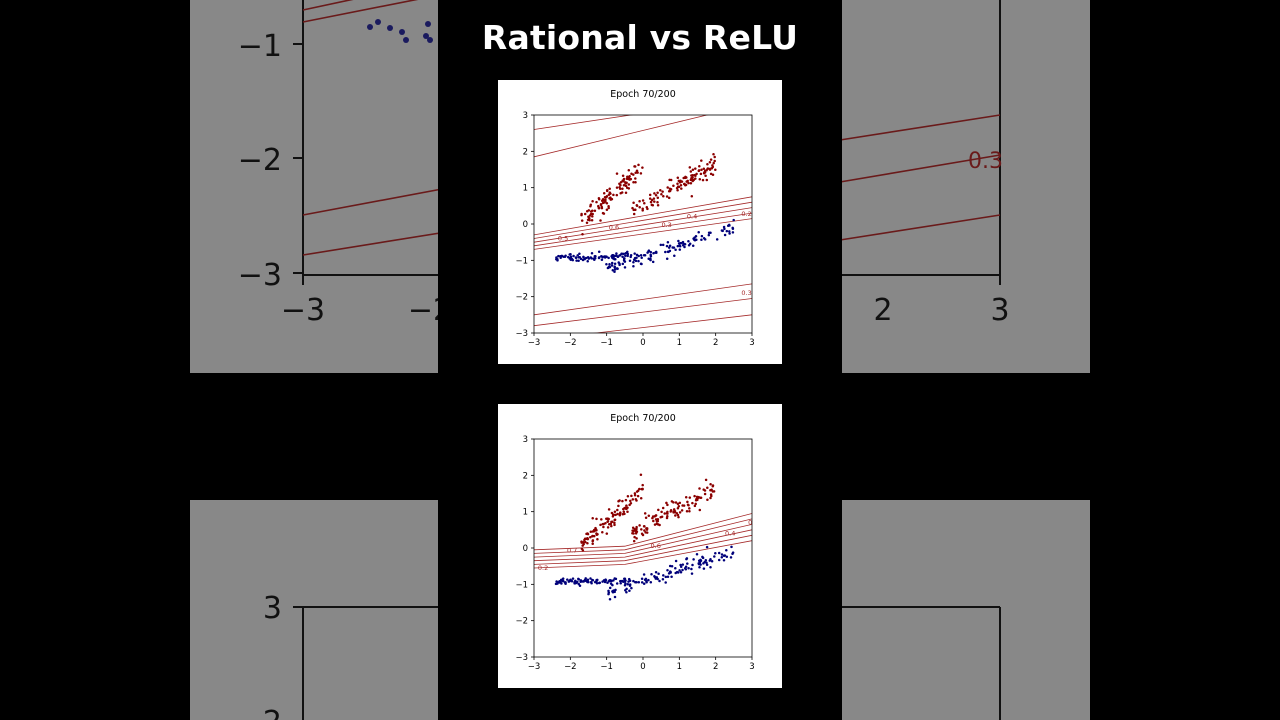  I want to click on background-tick-x-3: 2, so click(882, 310).